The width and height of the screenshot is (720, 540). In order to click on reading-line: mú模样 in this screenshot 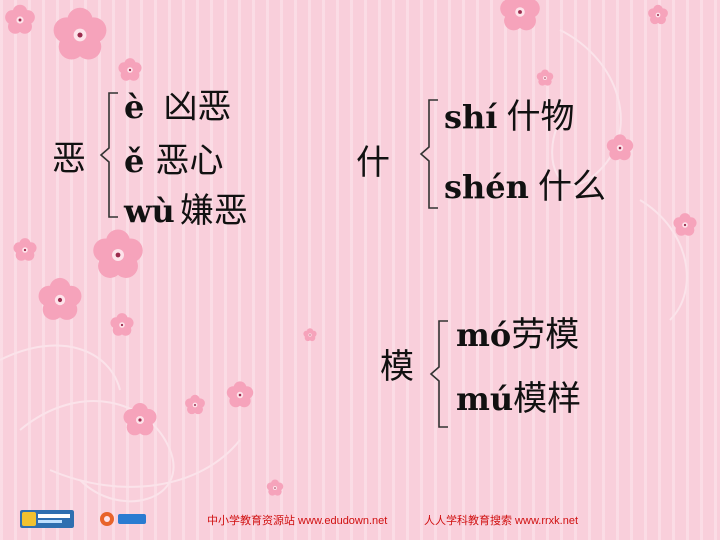, I will do `click(518, 399)`.